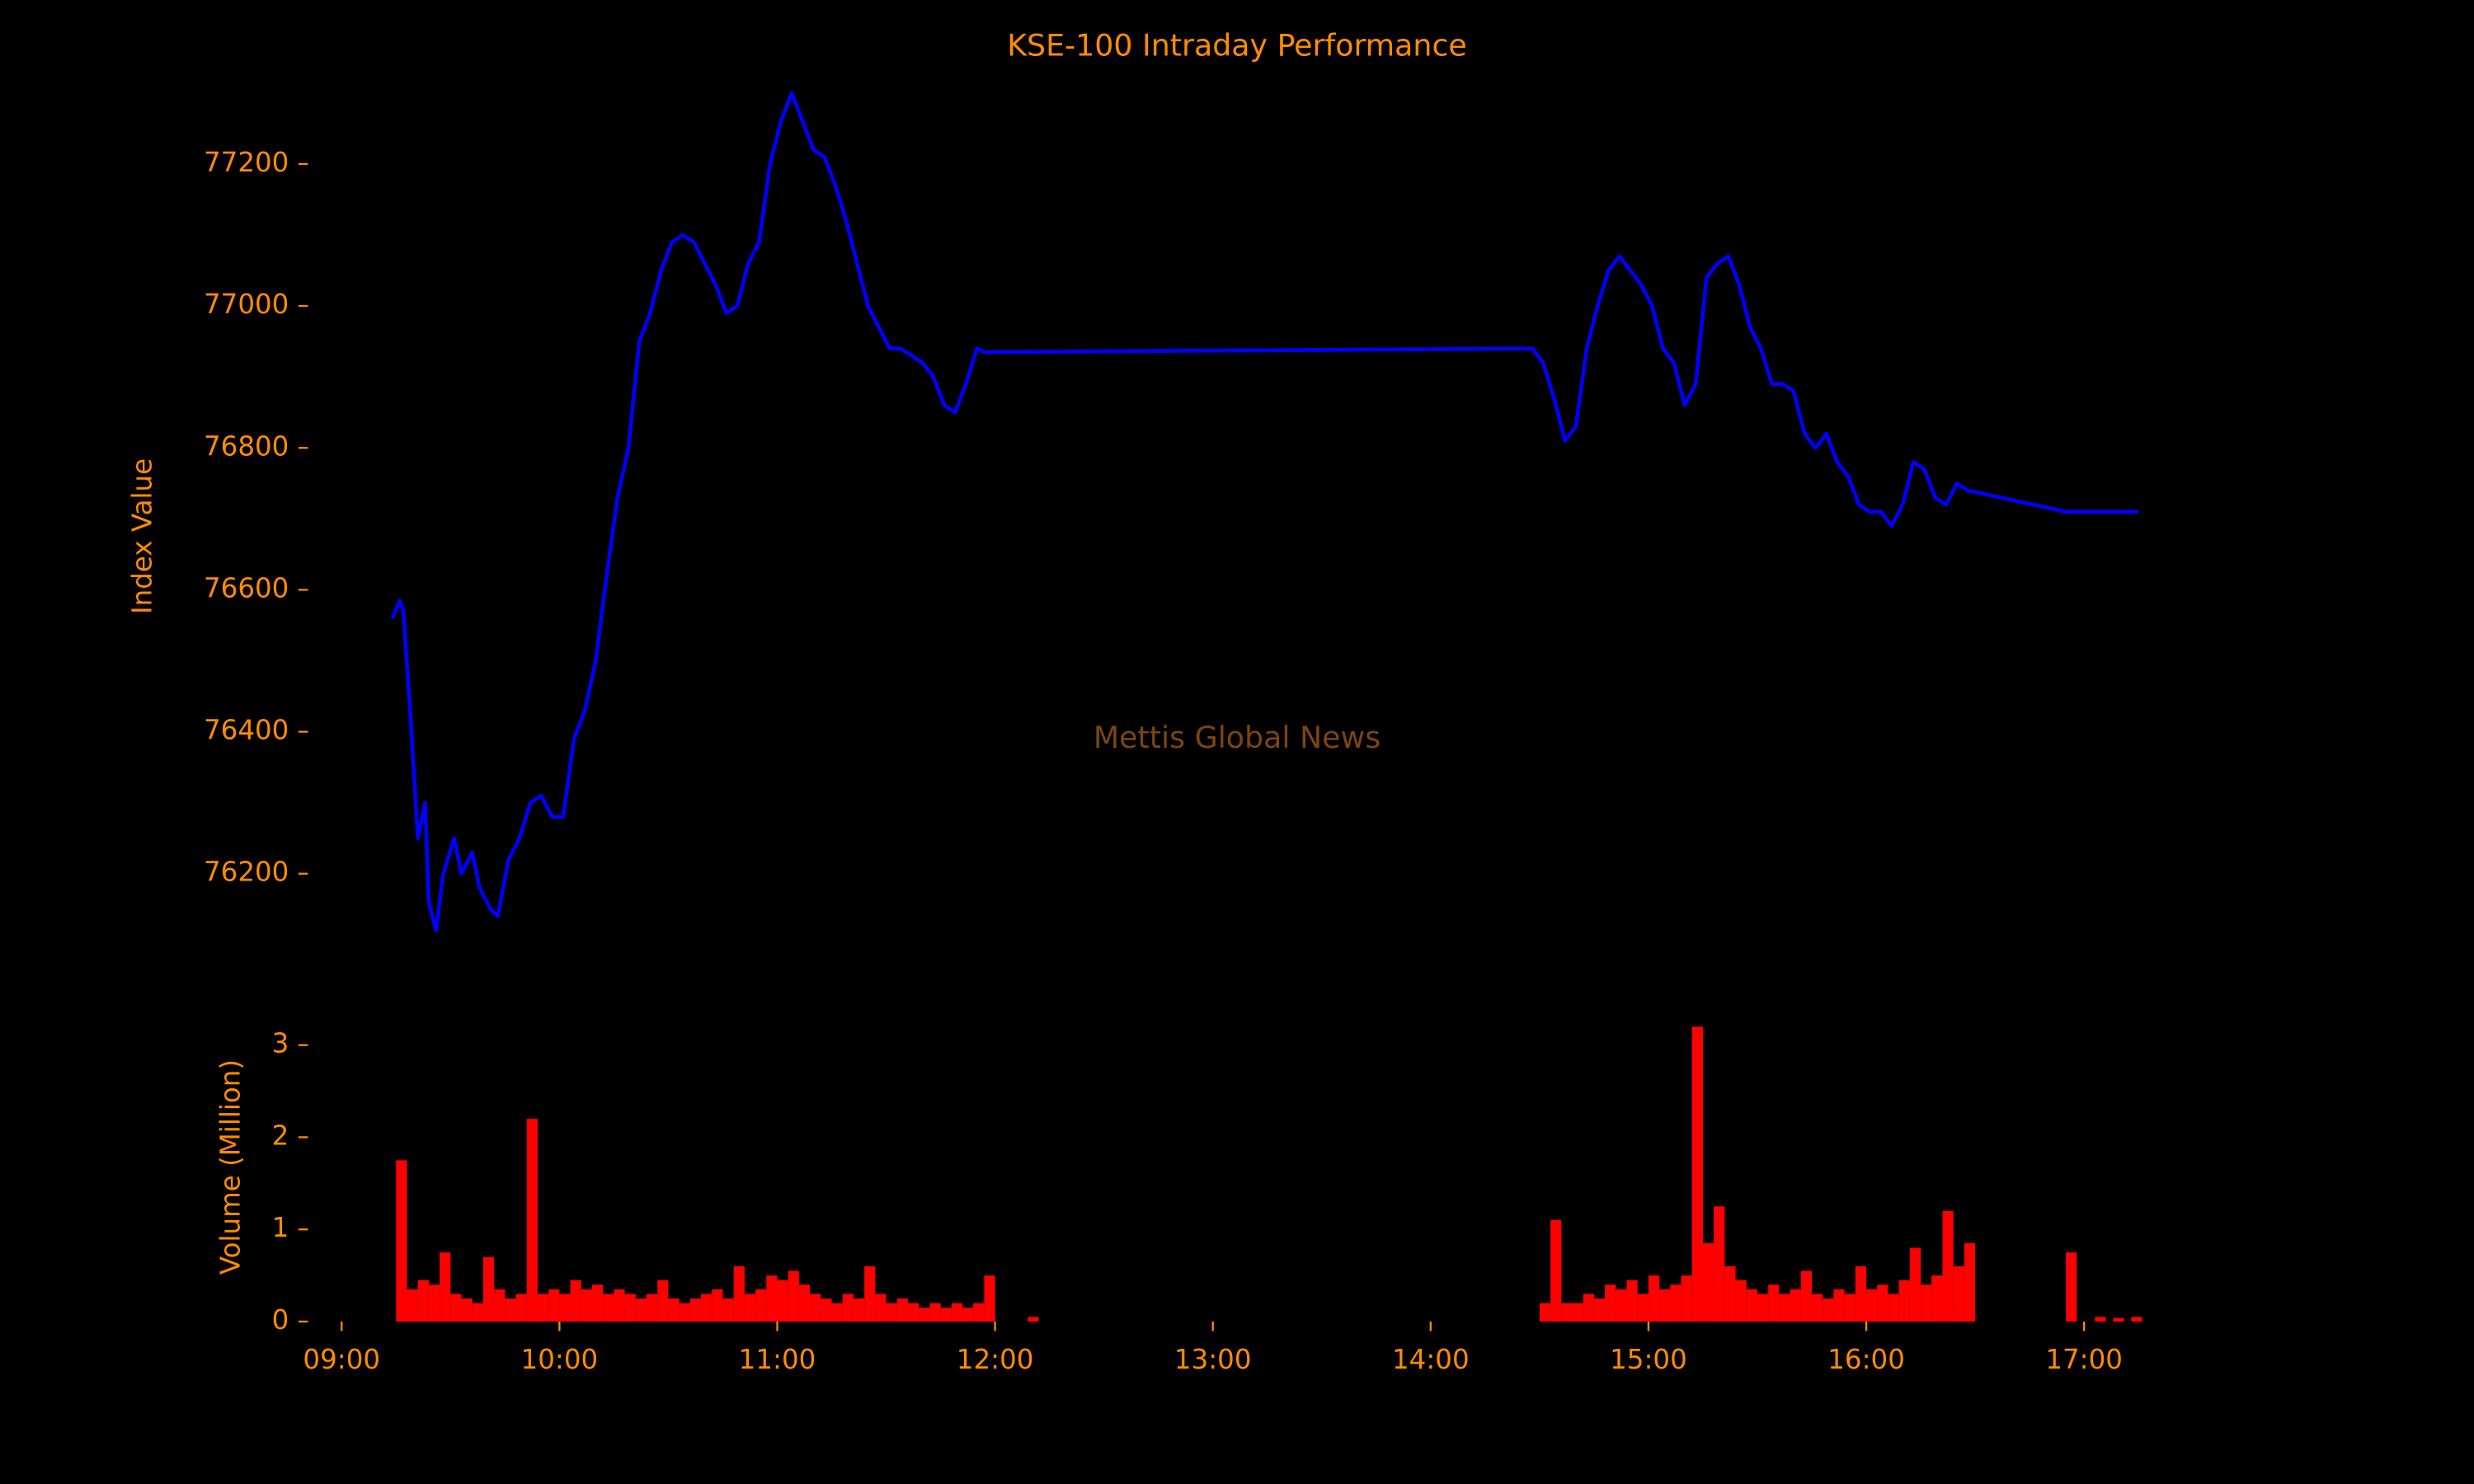 Image resolution: width=2474 pixels, height=1484 pixels. I want to click on x-tick-label: 14:00, so click(1431, 1359).